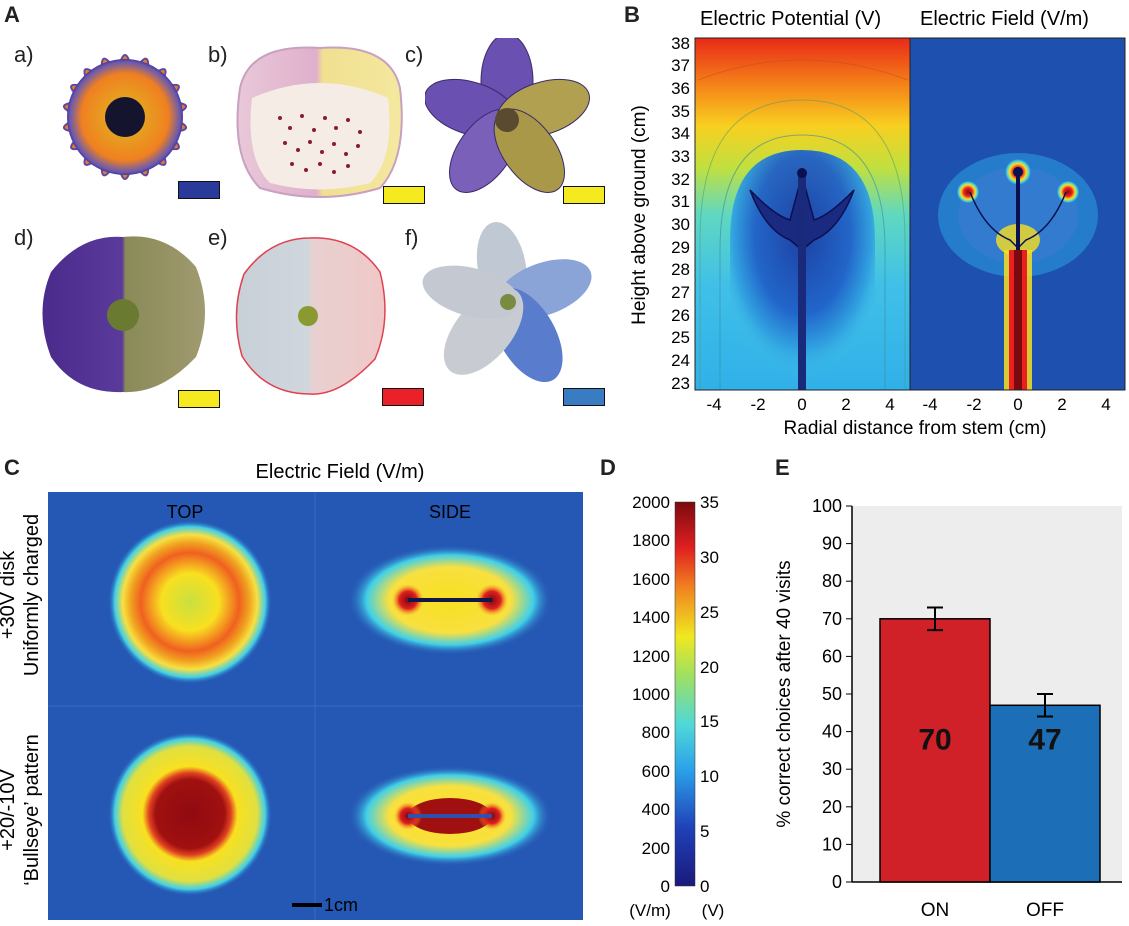 This screenshot has height=926, width=1129. What do you see at coordinates (12, 14) in the screenshot?
I see `panel-a-letter: A` at bounding box center [12, 14].